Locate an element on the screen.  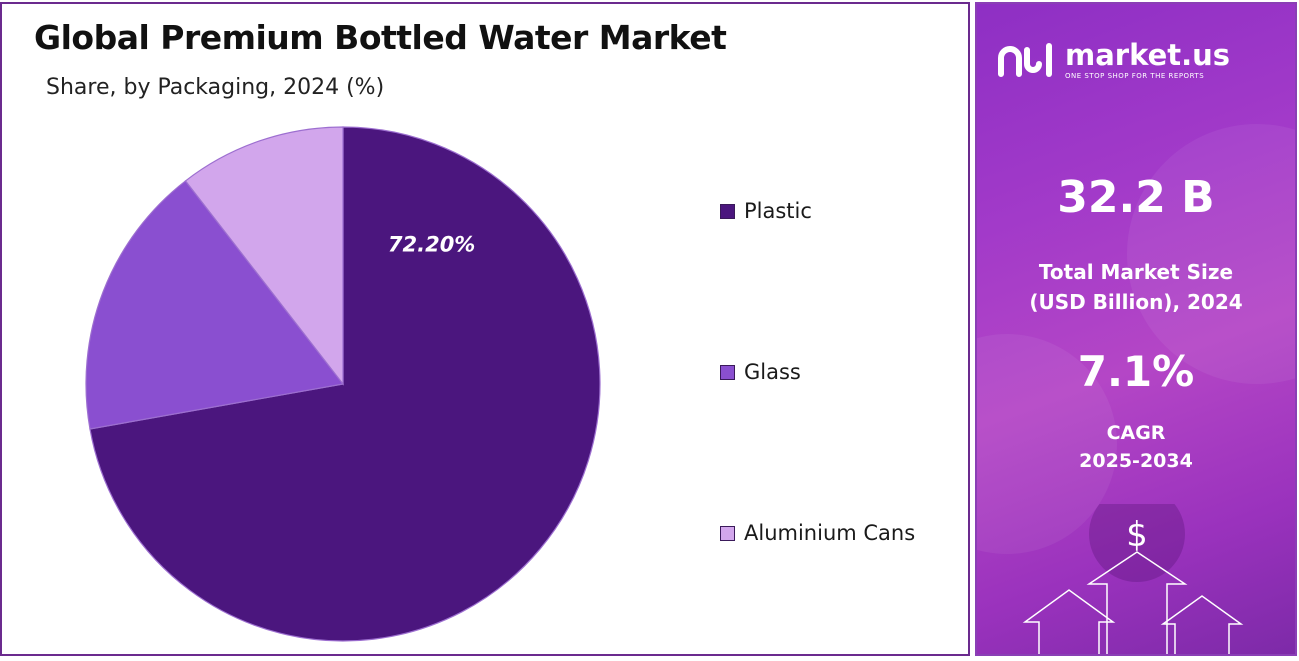
legend-item-plastic: Plastic is located at coordinates (766, 211).